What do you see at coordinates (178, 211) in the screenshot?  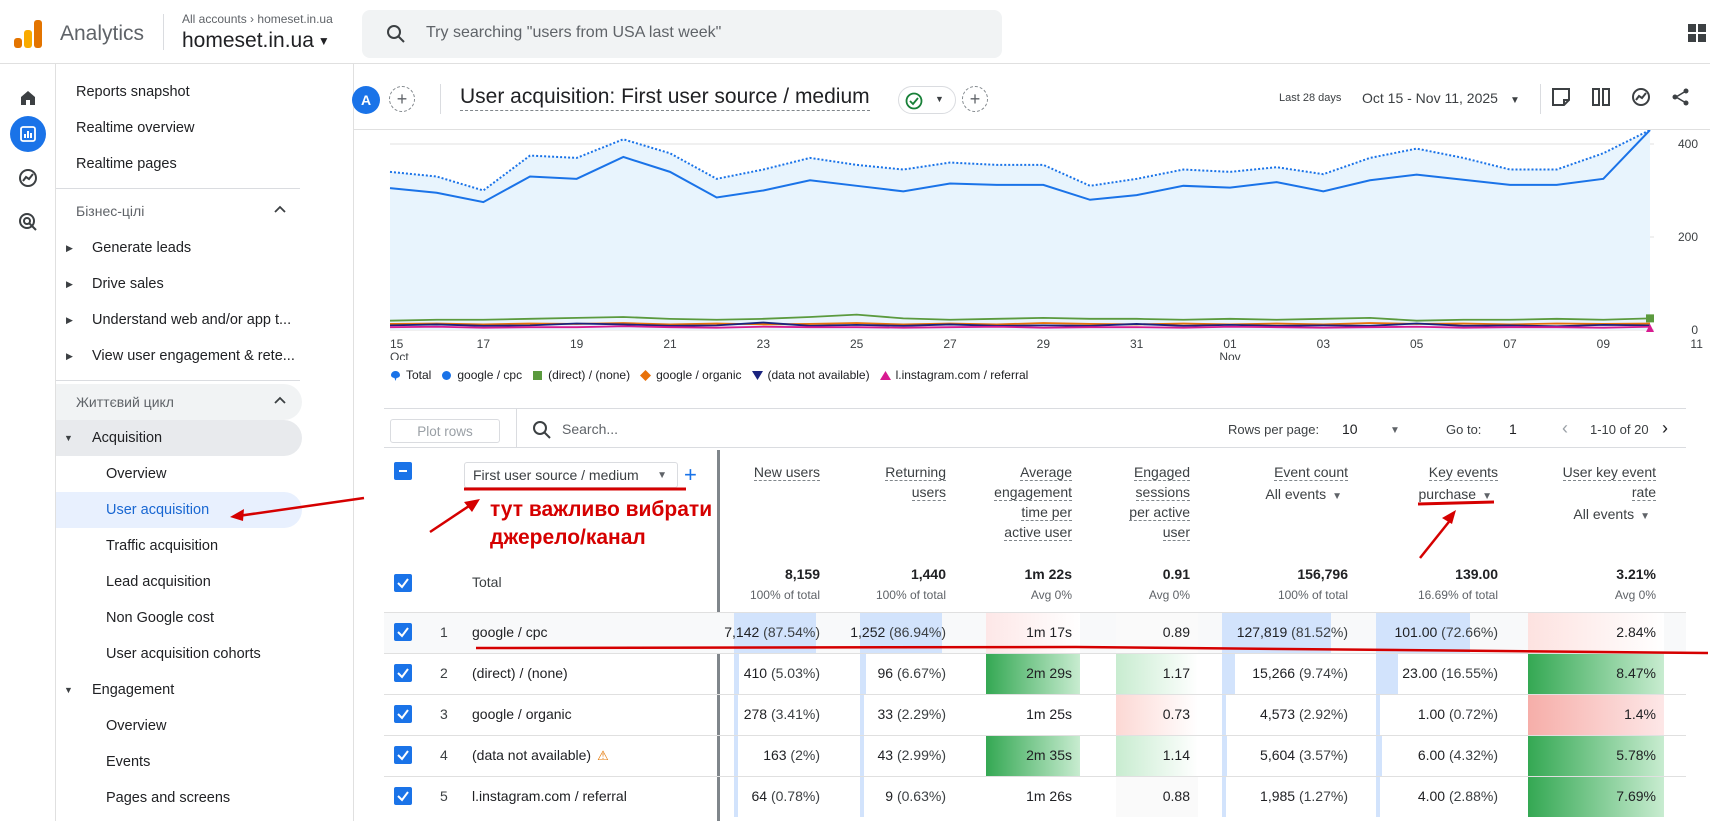 I see `section-business-goals: Бізнес-цілі` at bounding box center [178, 211].